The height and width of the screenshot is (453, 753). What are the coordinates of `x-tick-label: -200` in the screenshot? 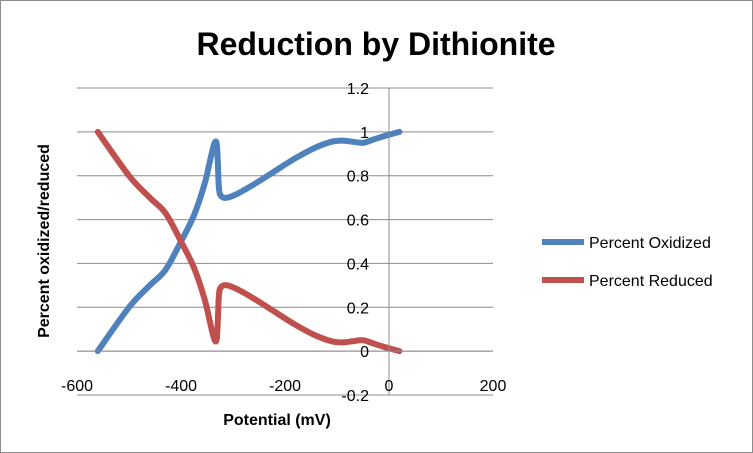 It's located at (285, 386).